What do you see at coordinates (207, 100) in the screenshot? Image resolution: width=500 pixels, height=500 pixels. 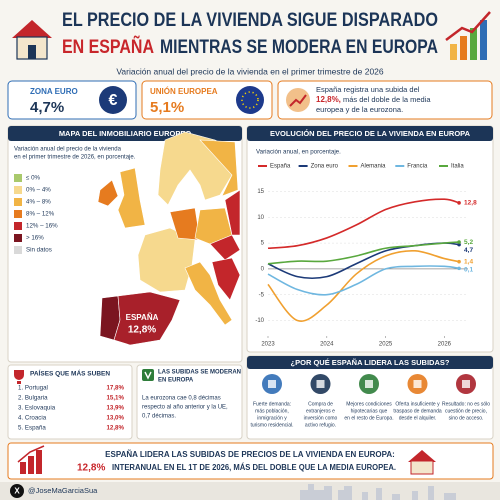 I see `kpi-box` at bounding box center [207, 100].